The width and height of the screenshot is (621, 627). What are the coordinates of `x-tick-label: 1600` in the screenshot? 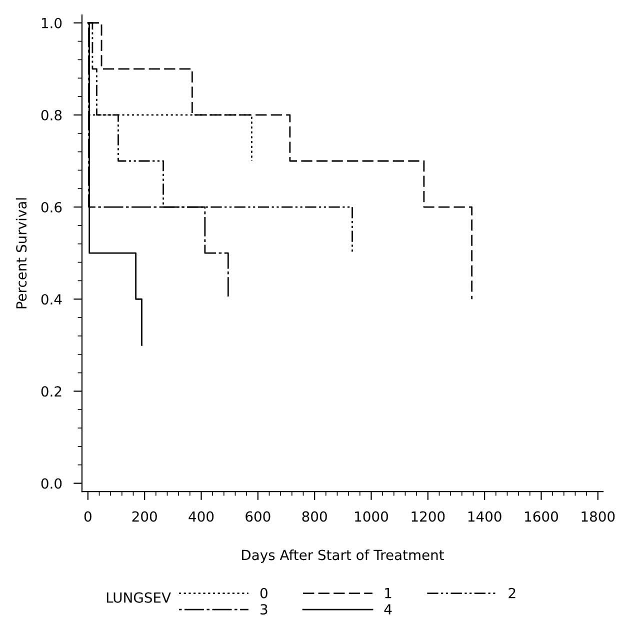 It's located at (541, 516).